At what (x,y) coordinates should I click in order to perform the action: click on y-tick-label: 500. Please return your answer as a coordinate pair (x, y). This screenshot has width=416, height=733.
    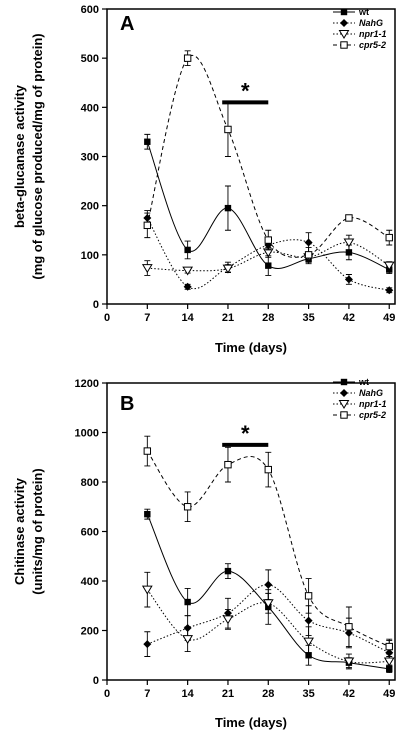
    Looking at the image, I should click on (90, 59).